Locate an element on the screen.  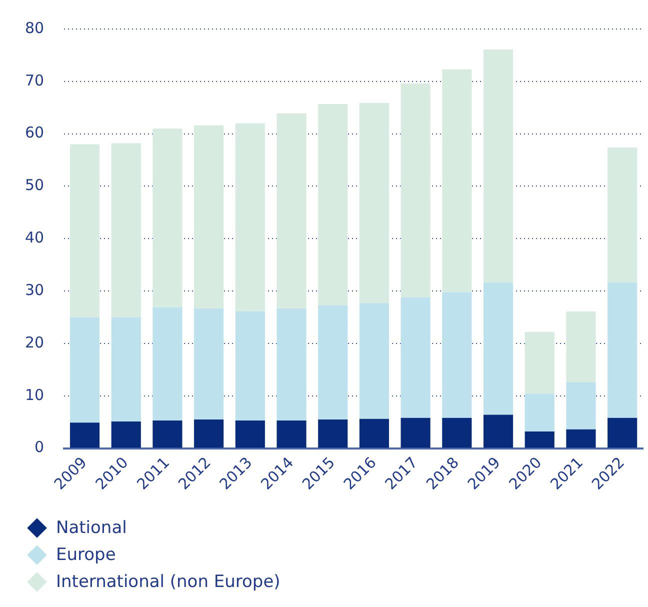
y-tick-label: 20 is located at coordinates (34, 342).